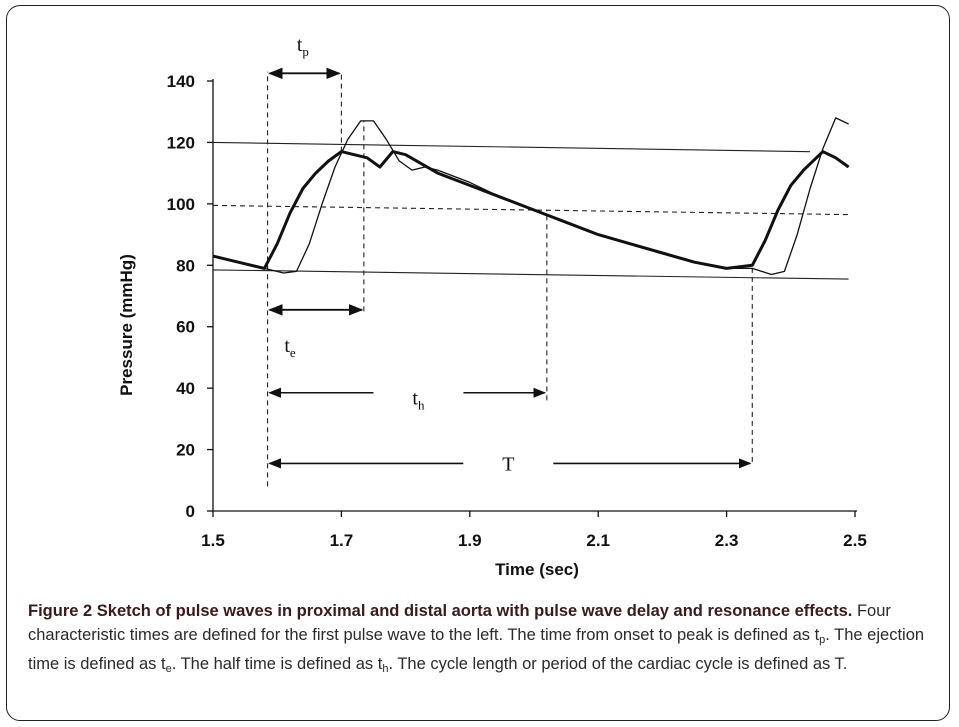  I want to click on y-tick-label: 60, so click(185, 327).